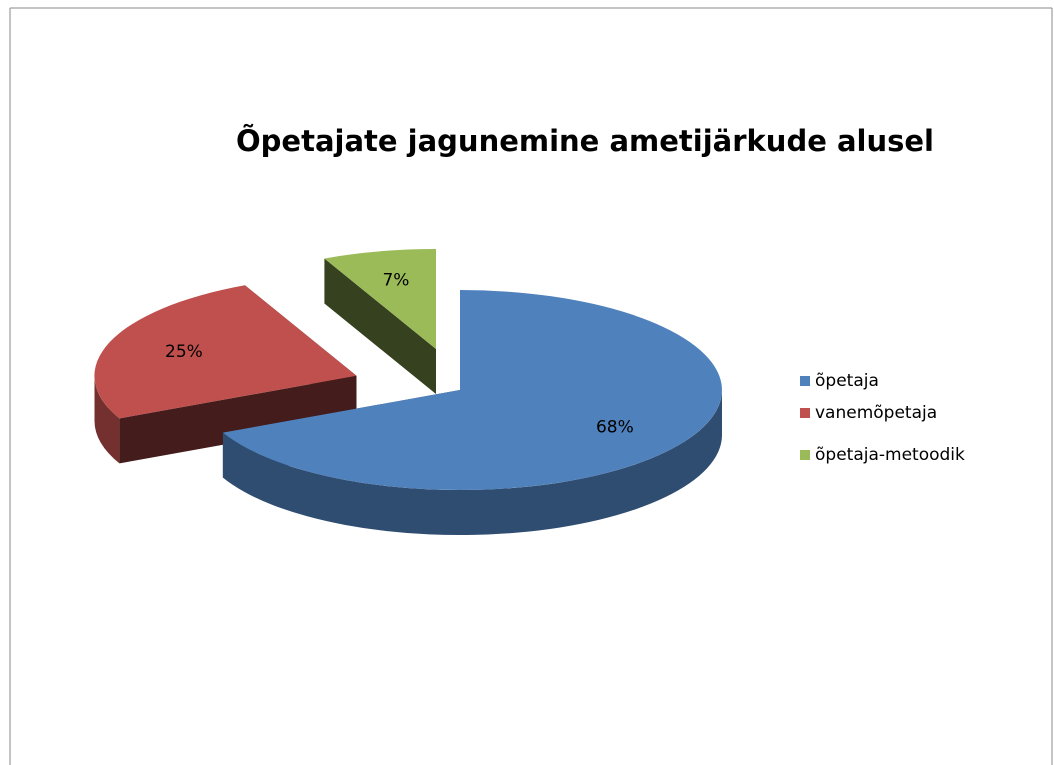  Describe the element at coordinates (184, 352) in the screenshot. I see `data-label: 25%` at that location.